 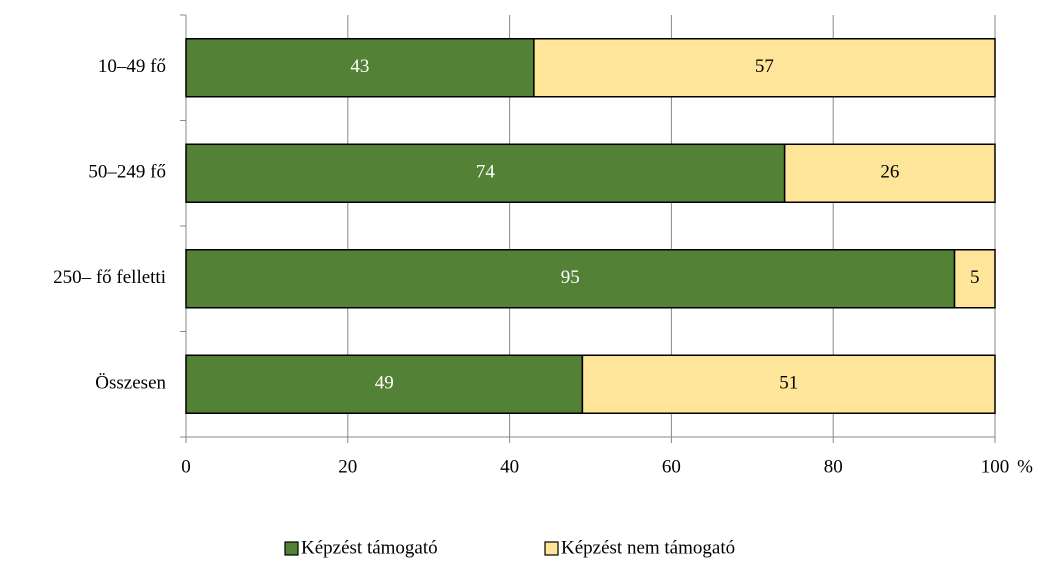 I want to click on data-label: 49, so click(x=384, y=383).